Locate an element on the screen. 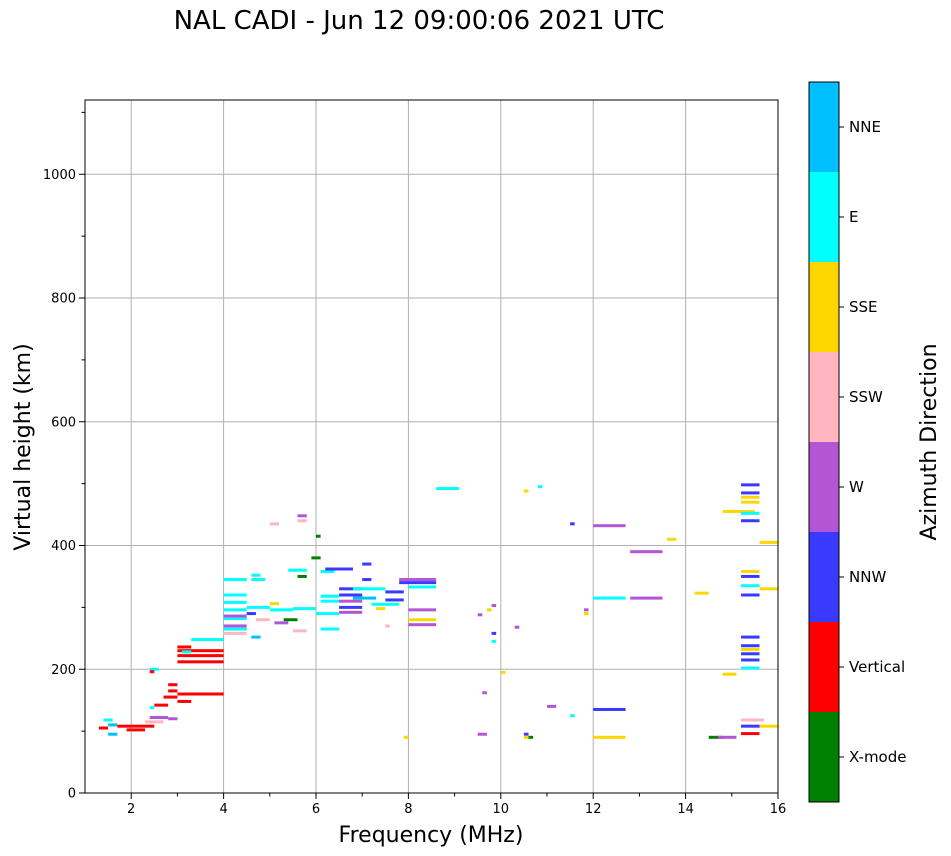  colorbar-swatch-sse is located at coordinates (824, 307).